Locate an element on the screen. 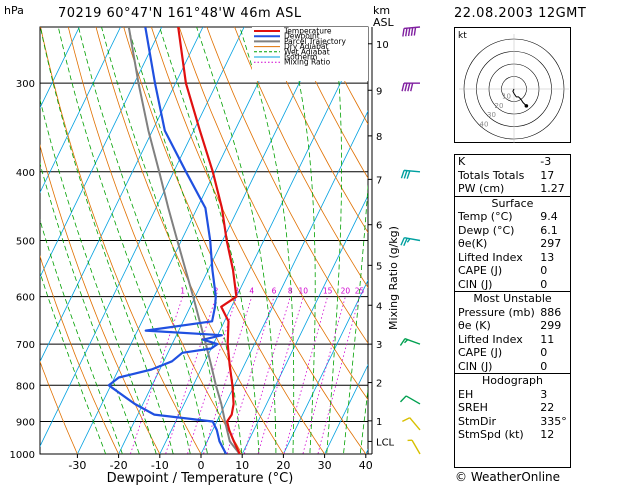 This screenshot has width=629, height=486. index-label: Pressure (mb) is located at coordinates (496, 312).